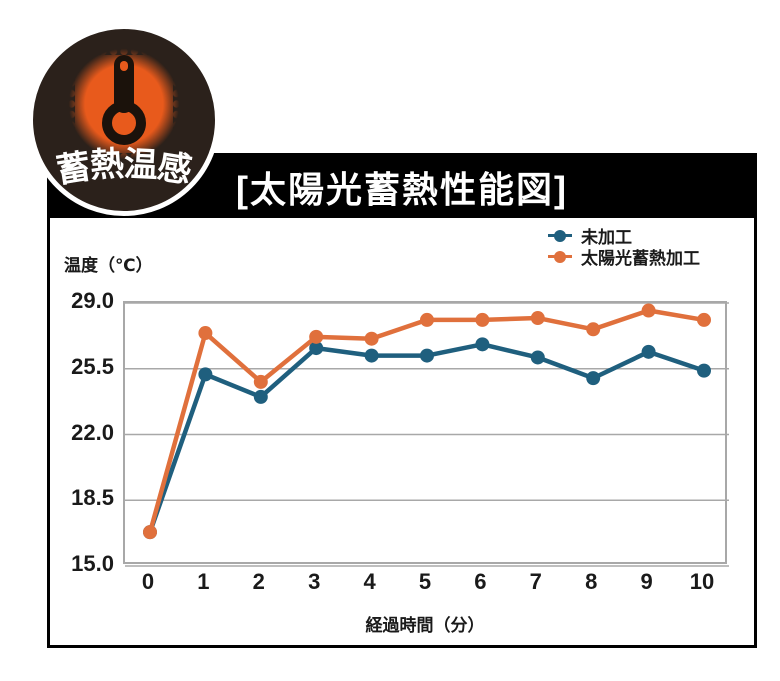 The image size is (780, 681). I want to click on legend-label-treated: 太陽光蓄熱加工, so click(640, 258).